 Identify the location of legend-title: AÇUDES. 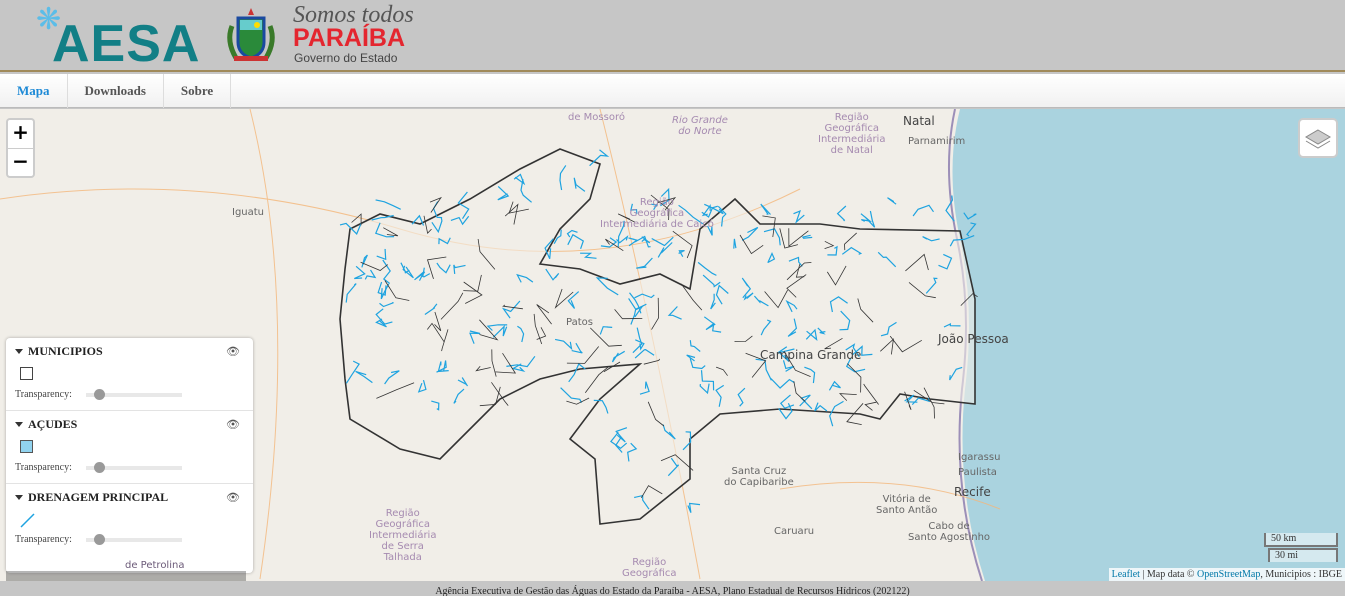
(53, 424).